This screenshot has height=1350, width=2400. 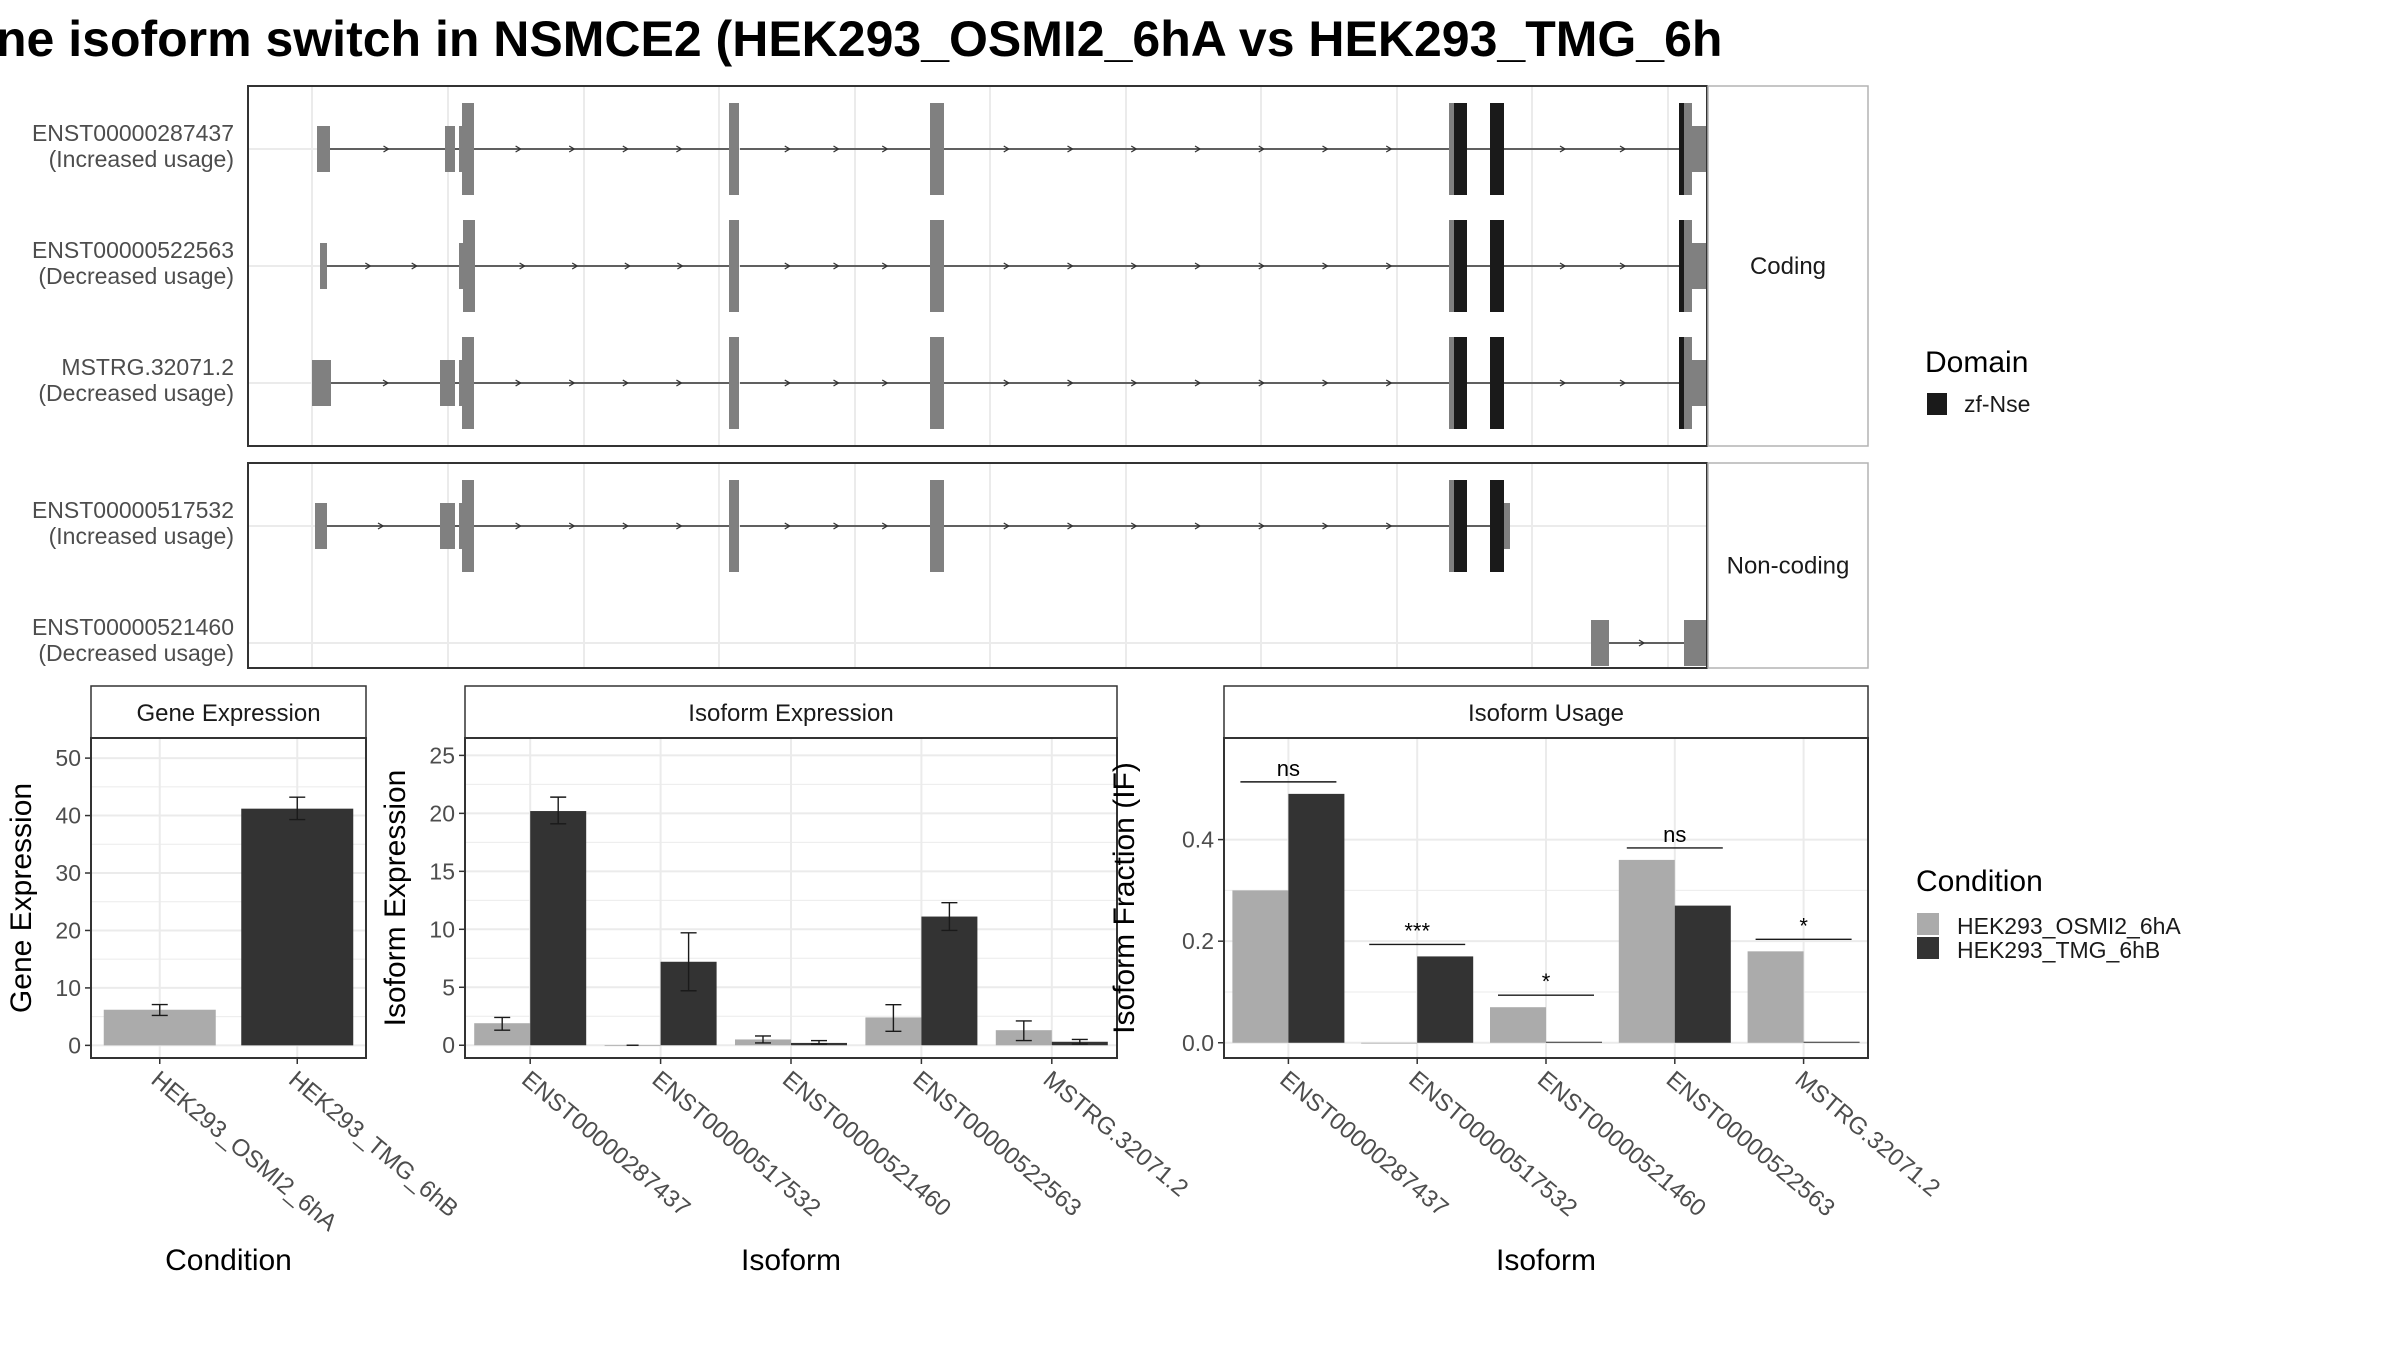 I want to click on y-tick-label: 40, so click(x=68, y=816).